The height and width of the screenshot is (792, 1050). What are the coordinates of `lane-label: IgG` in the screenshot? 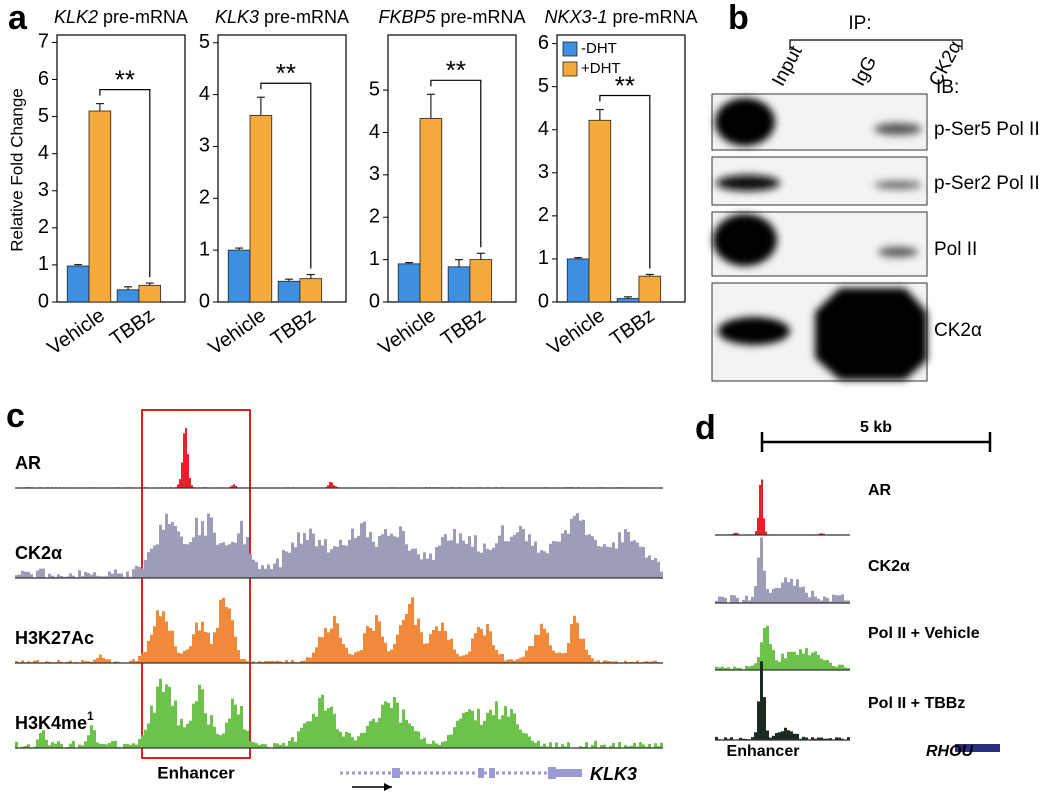 It's located at (864, 71).